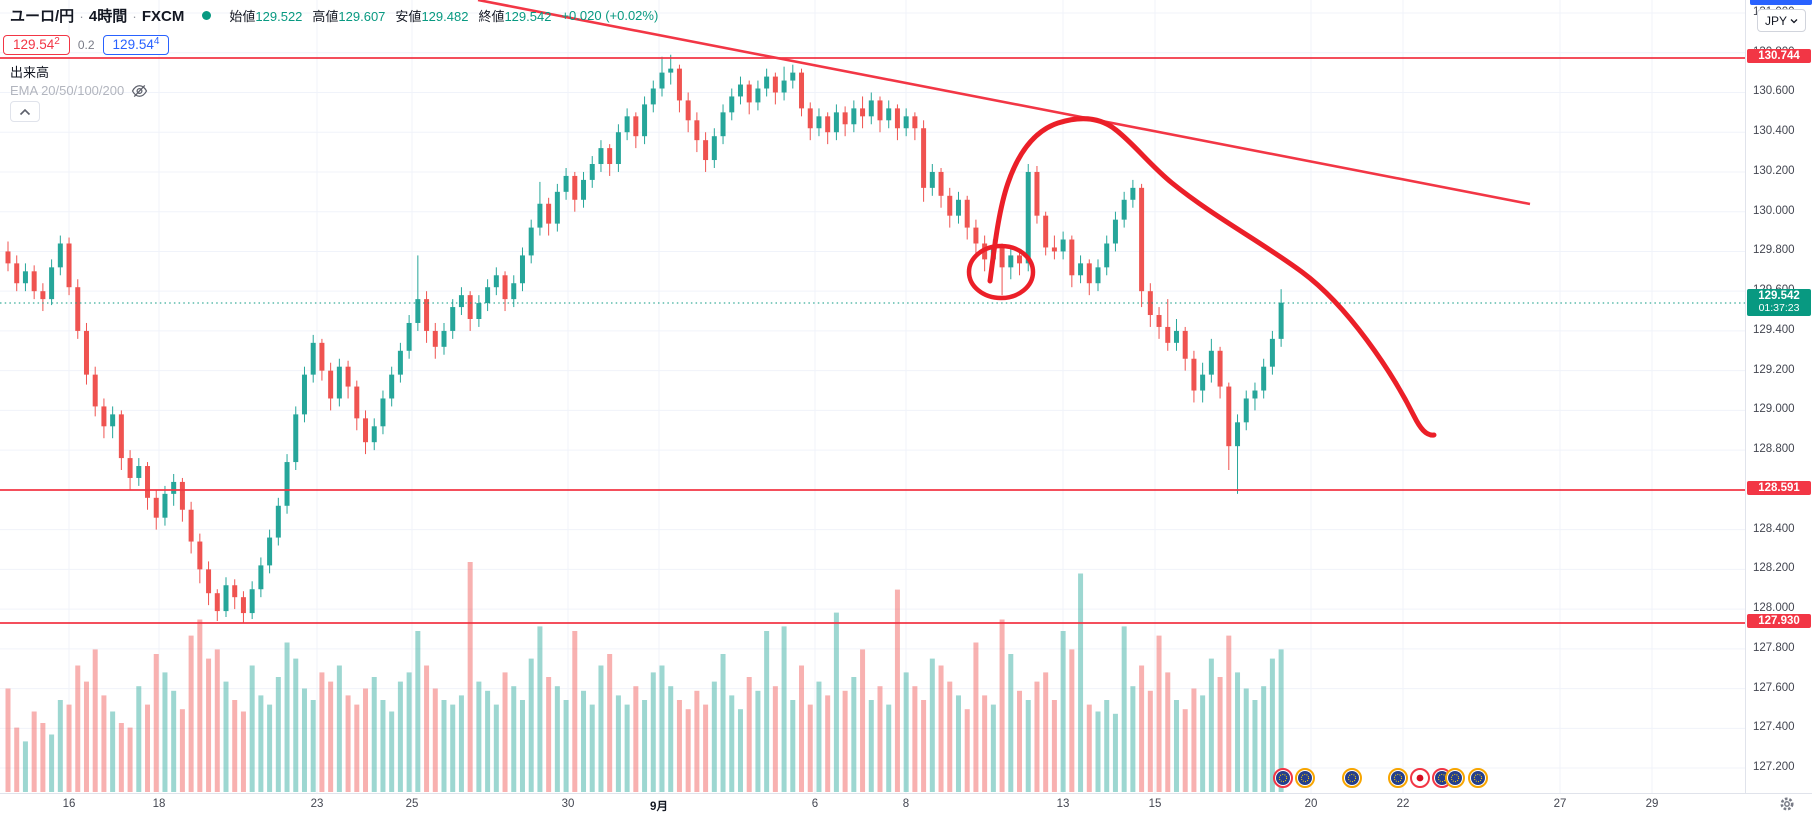 The height and width of the screenshot is (815, 1812). What do you see at coordinates (1779, 488) in the screenshot?
I see `price-line-label: 128.591` at bounding box center [1779, 488].